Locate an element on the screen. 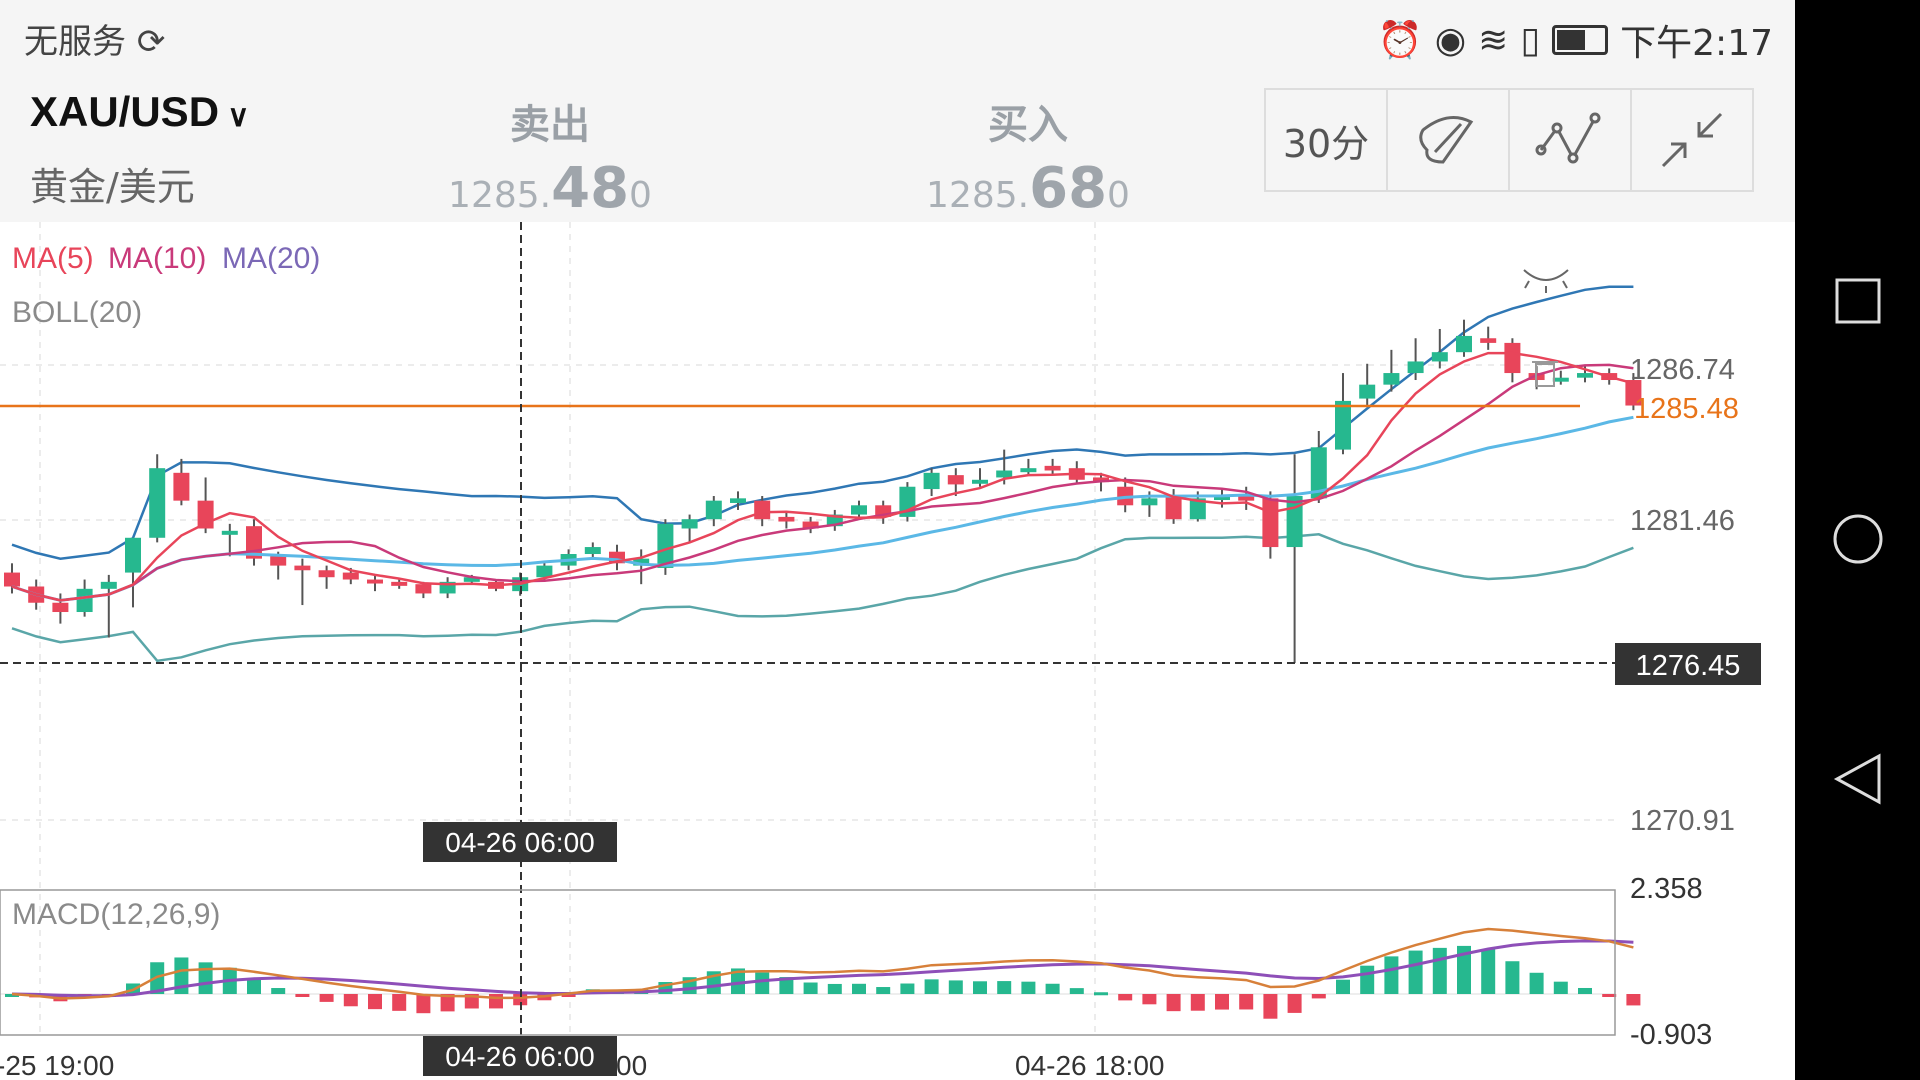 This screenshot has width=1920, height=1080. chevron-down-icon: ∨ is located at coordinates (234, 116).